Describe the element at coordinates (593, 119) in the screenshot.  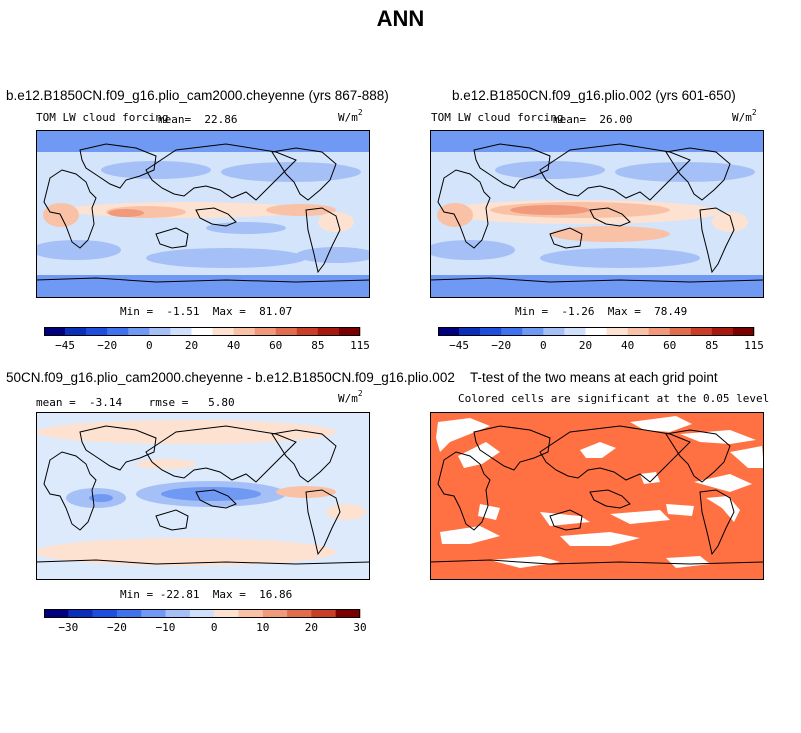
I see `panel2-mean-label: mean= 26.00` at that location.